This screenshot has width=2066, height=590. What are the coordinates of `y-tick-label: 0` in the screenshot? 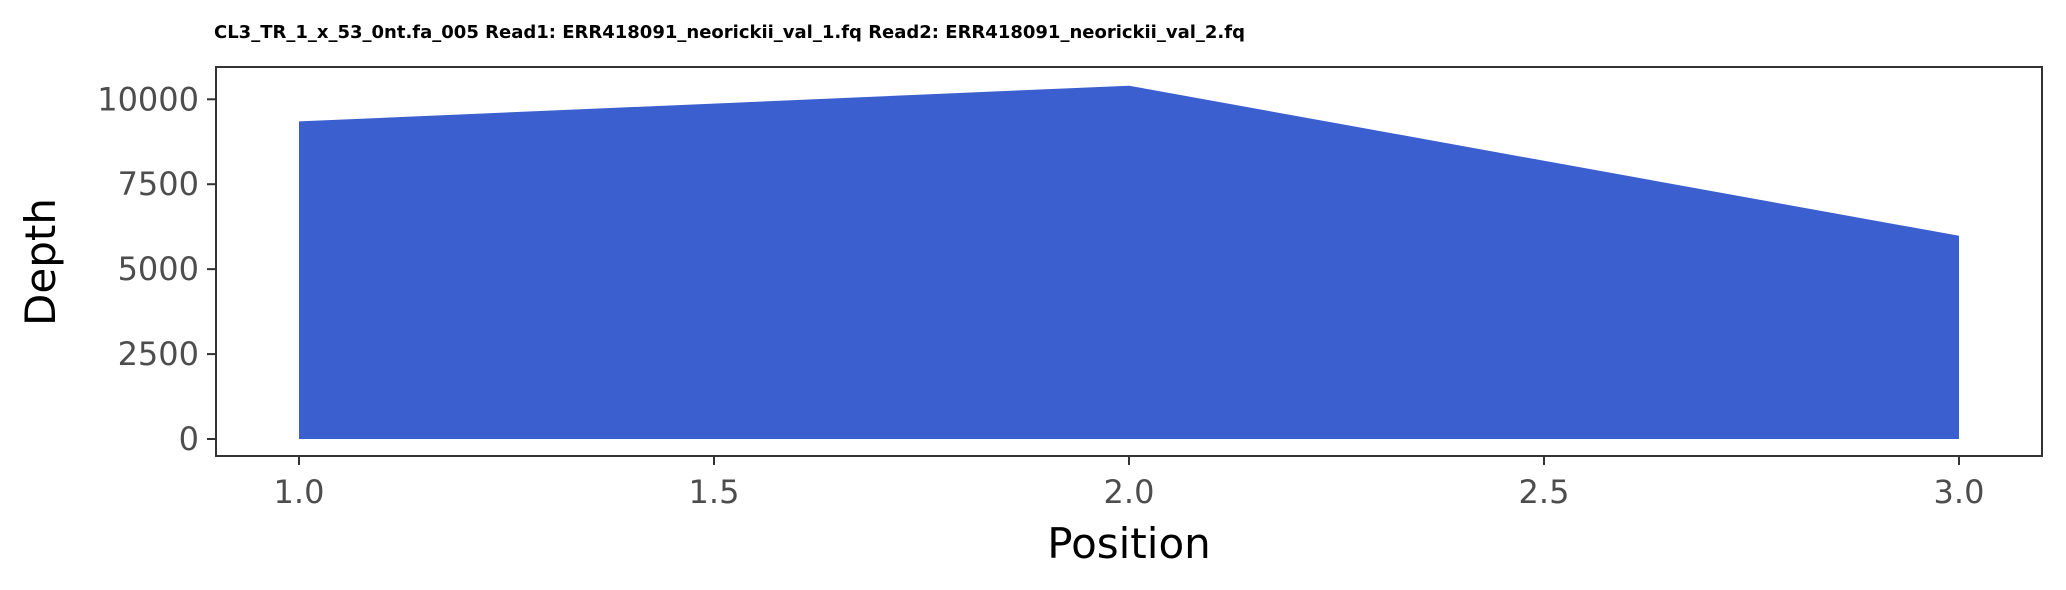 It's located at (189, 439).